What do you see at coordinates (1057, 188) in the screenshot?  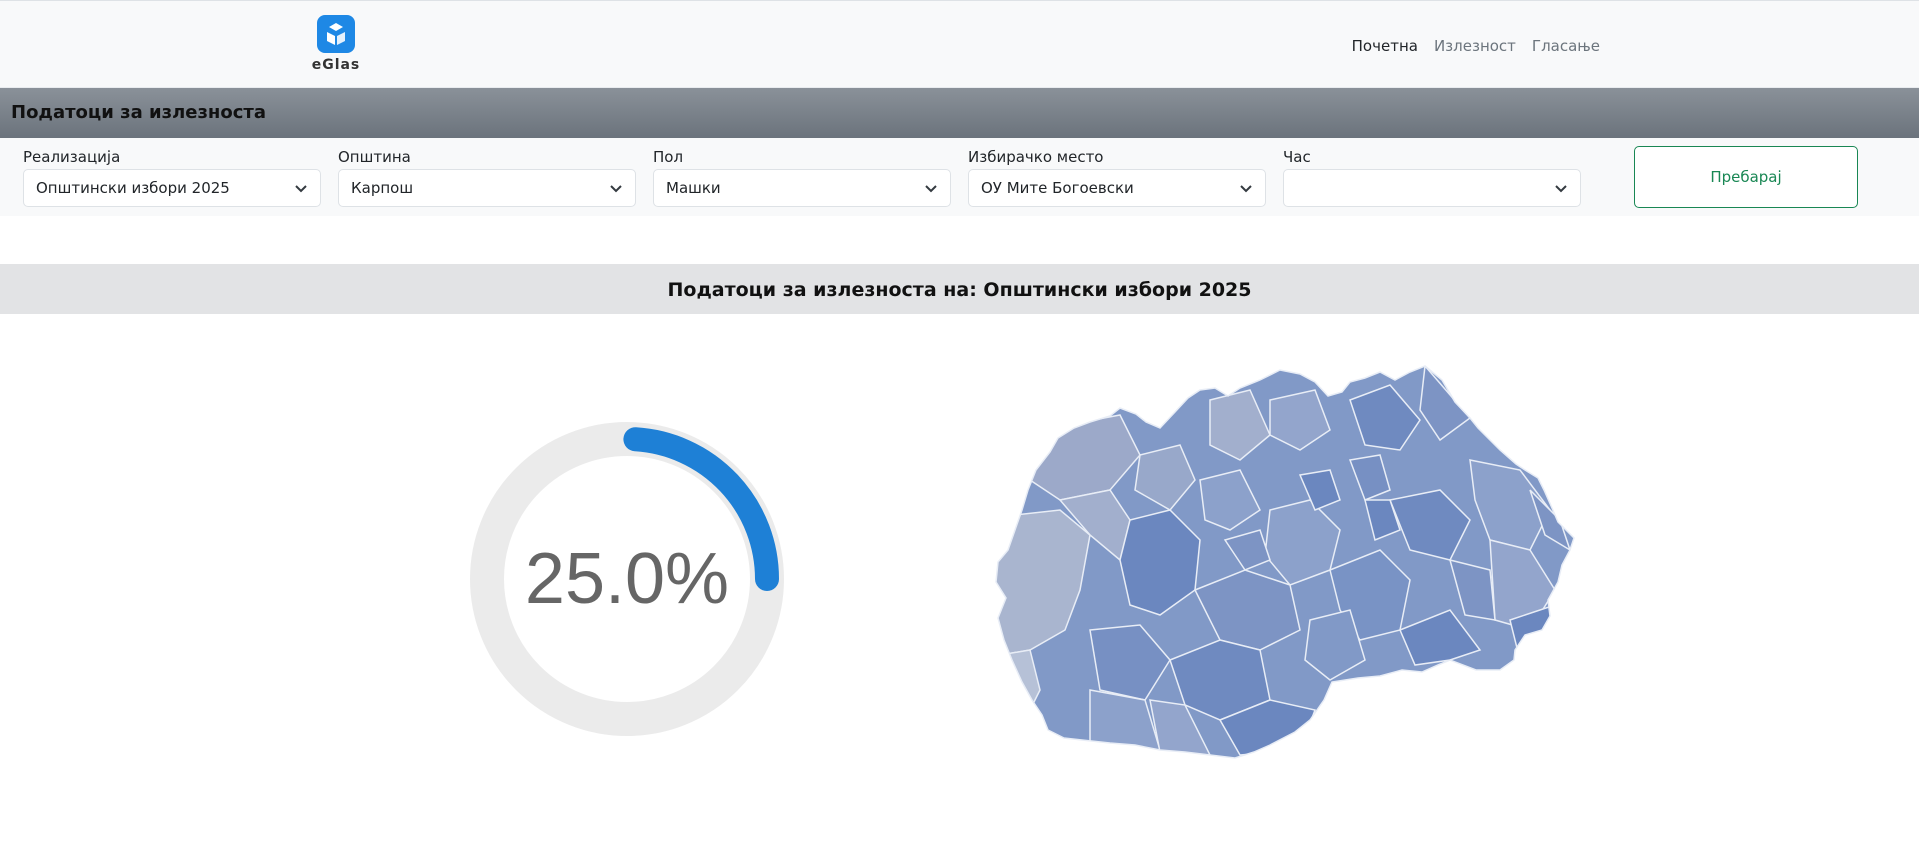 I see `polling-station-value: ОУ Мите Богоевски` at bounding box center [1057, 188].